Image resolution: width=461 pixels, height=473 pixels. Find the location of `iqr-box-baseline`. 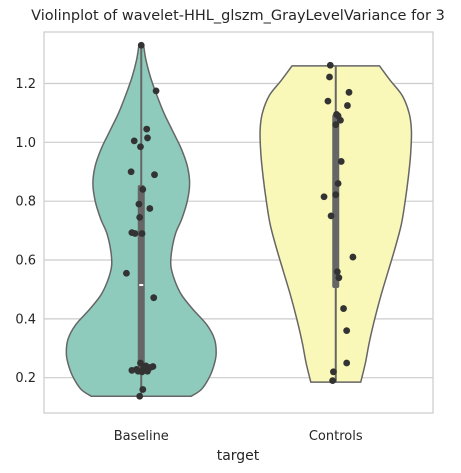

iqr-box-baseline is located at coordinates (141, 276).